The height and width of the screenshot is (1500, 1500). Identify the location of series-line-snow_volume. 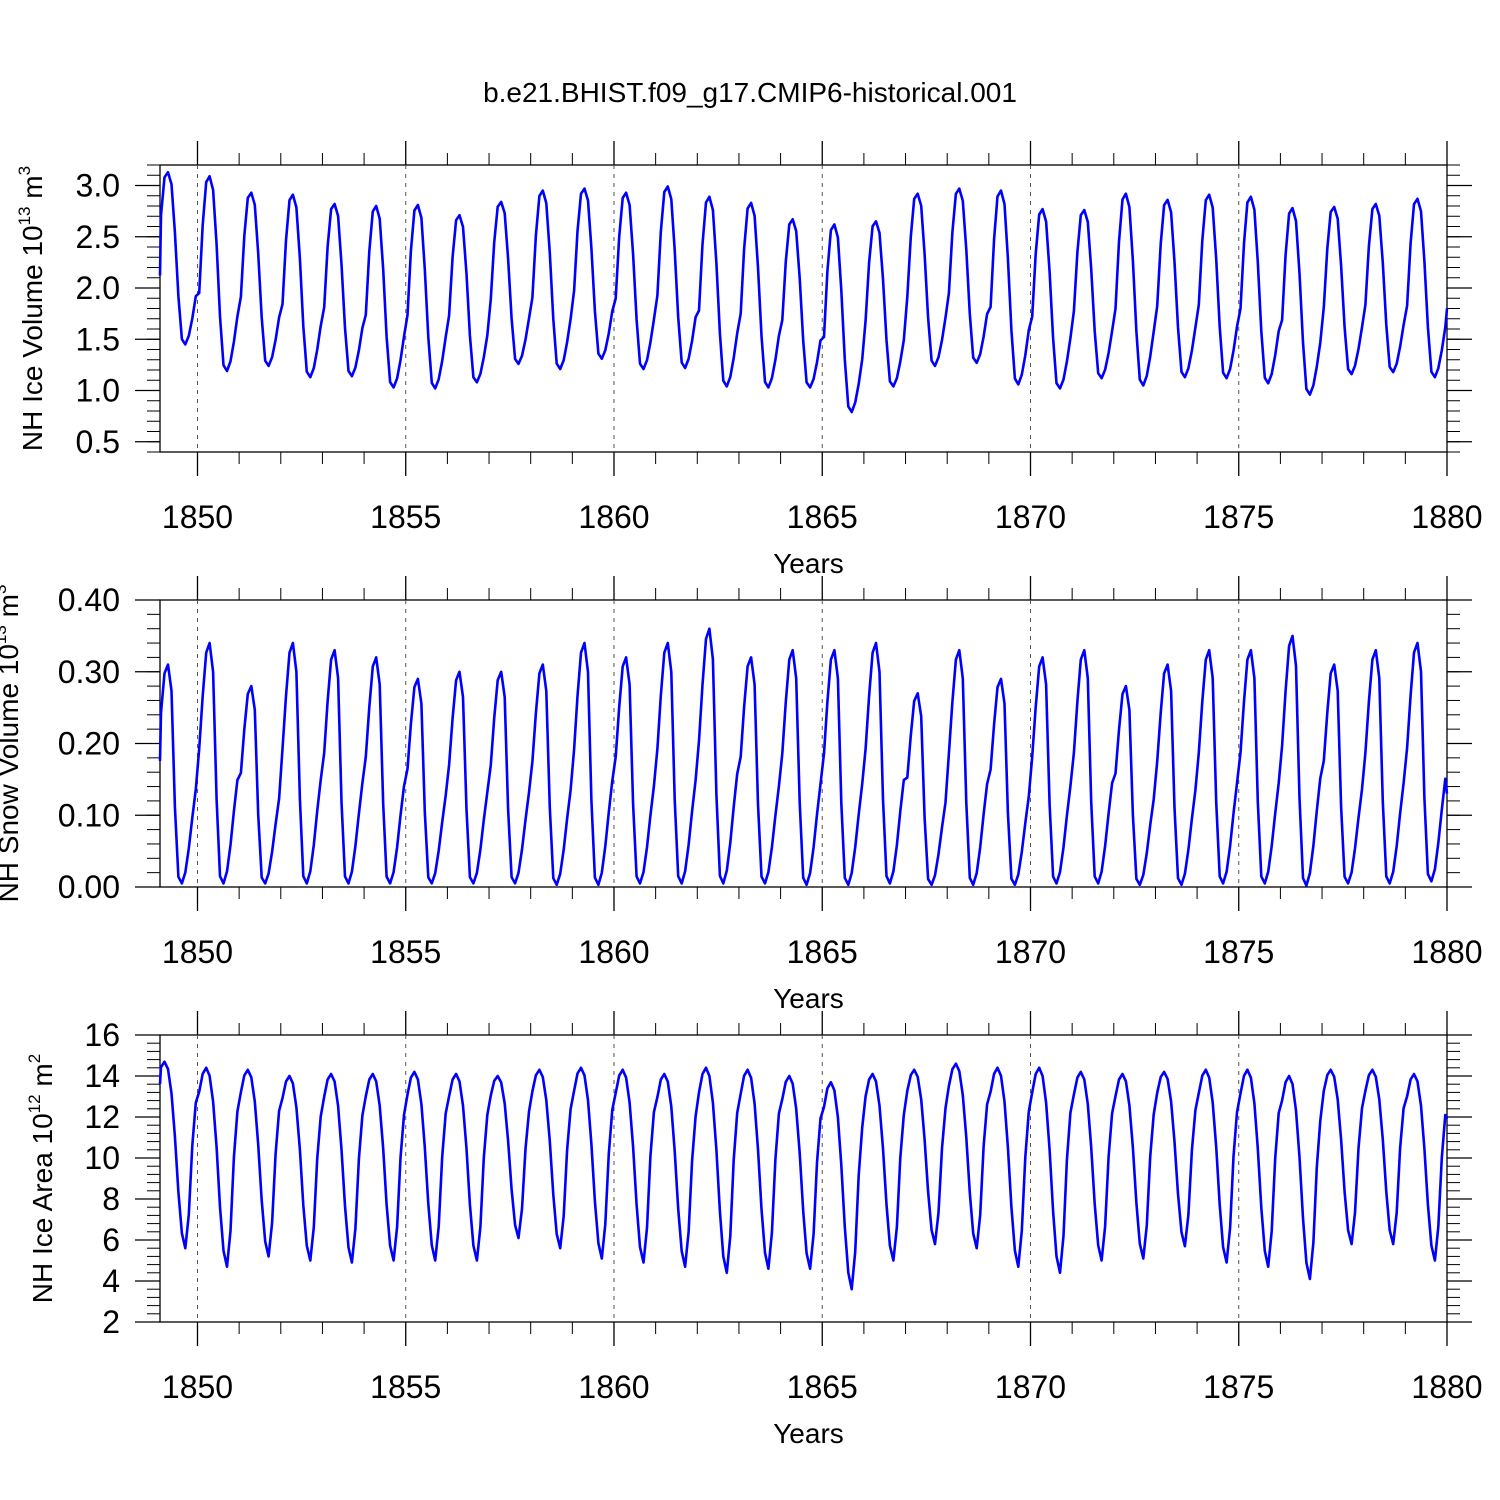
(803, 757).